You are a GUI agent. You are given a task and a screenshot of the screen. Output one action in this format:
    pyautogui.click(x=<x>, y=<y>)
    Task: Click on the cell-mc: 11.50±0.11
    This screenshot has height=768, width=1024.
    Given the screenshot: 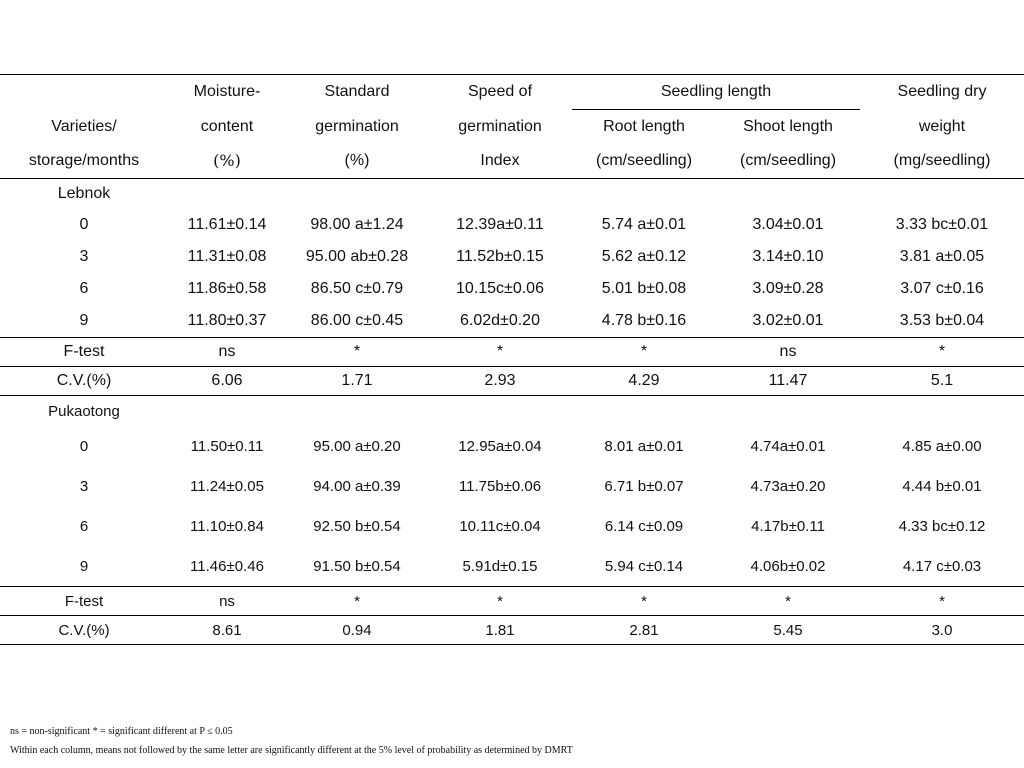 What is the action you would take?
    pyautogui.click(x=227, y=446)
    